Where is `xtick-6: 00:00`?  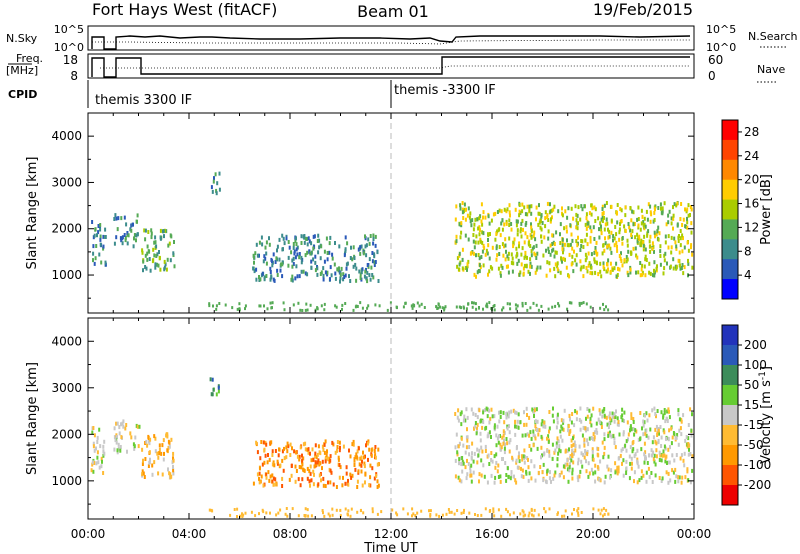
xtick-6: 00:00 is located at coordinates (694, 534).